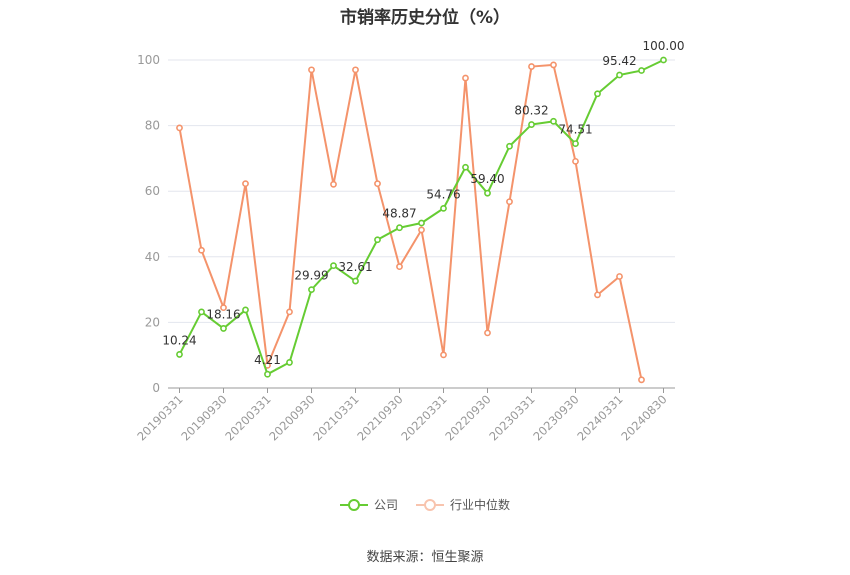 Image resolution: width=850 pixels, height=575 pixels. What do you see at coordinates (247, 417) in the screenshot?
I see `x-tick-label: 20200331` at bounding box center [247, 417].